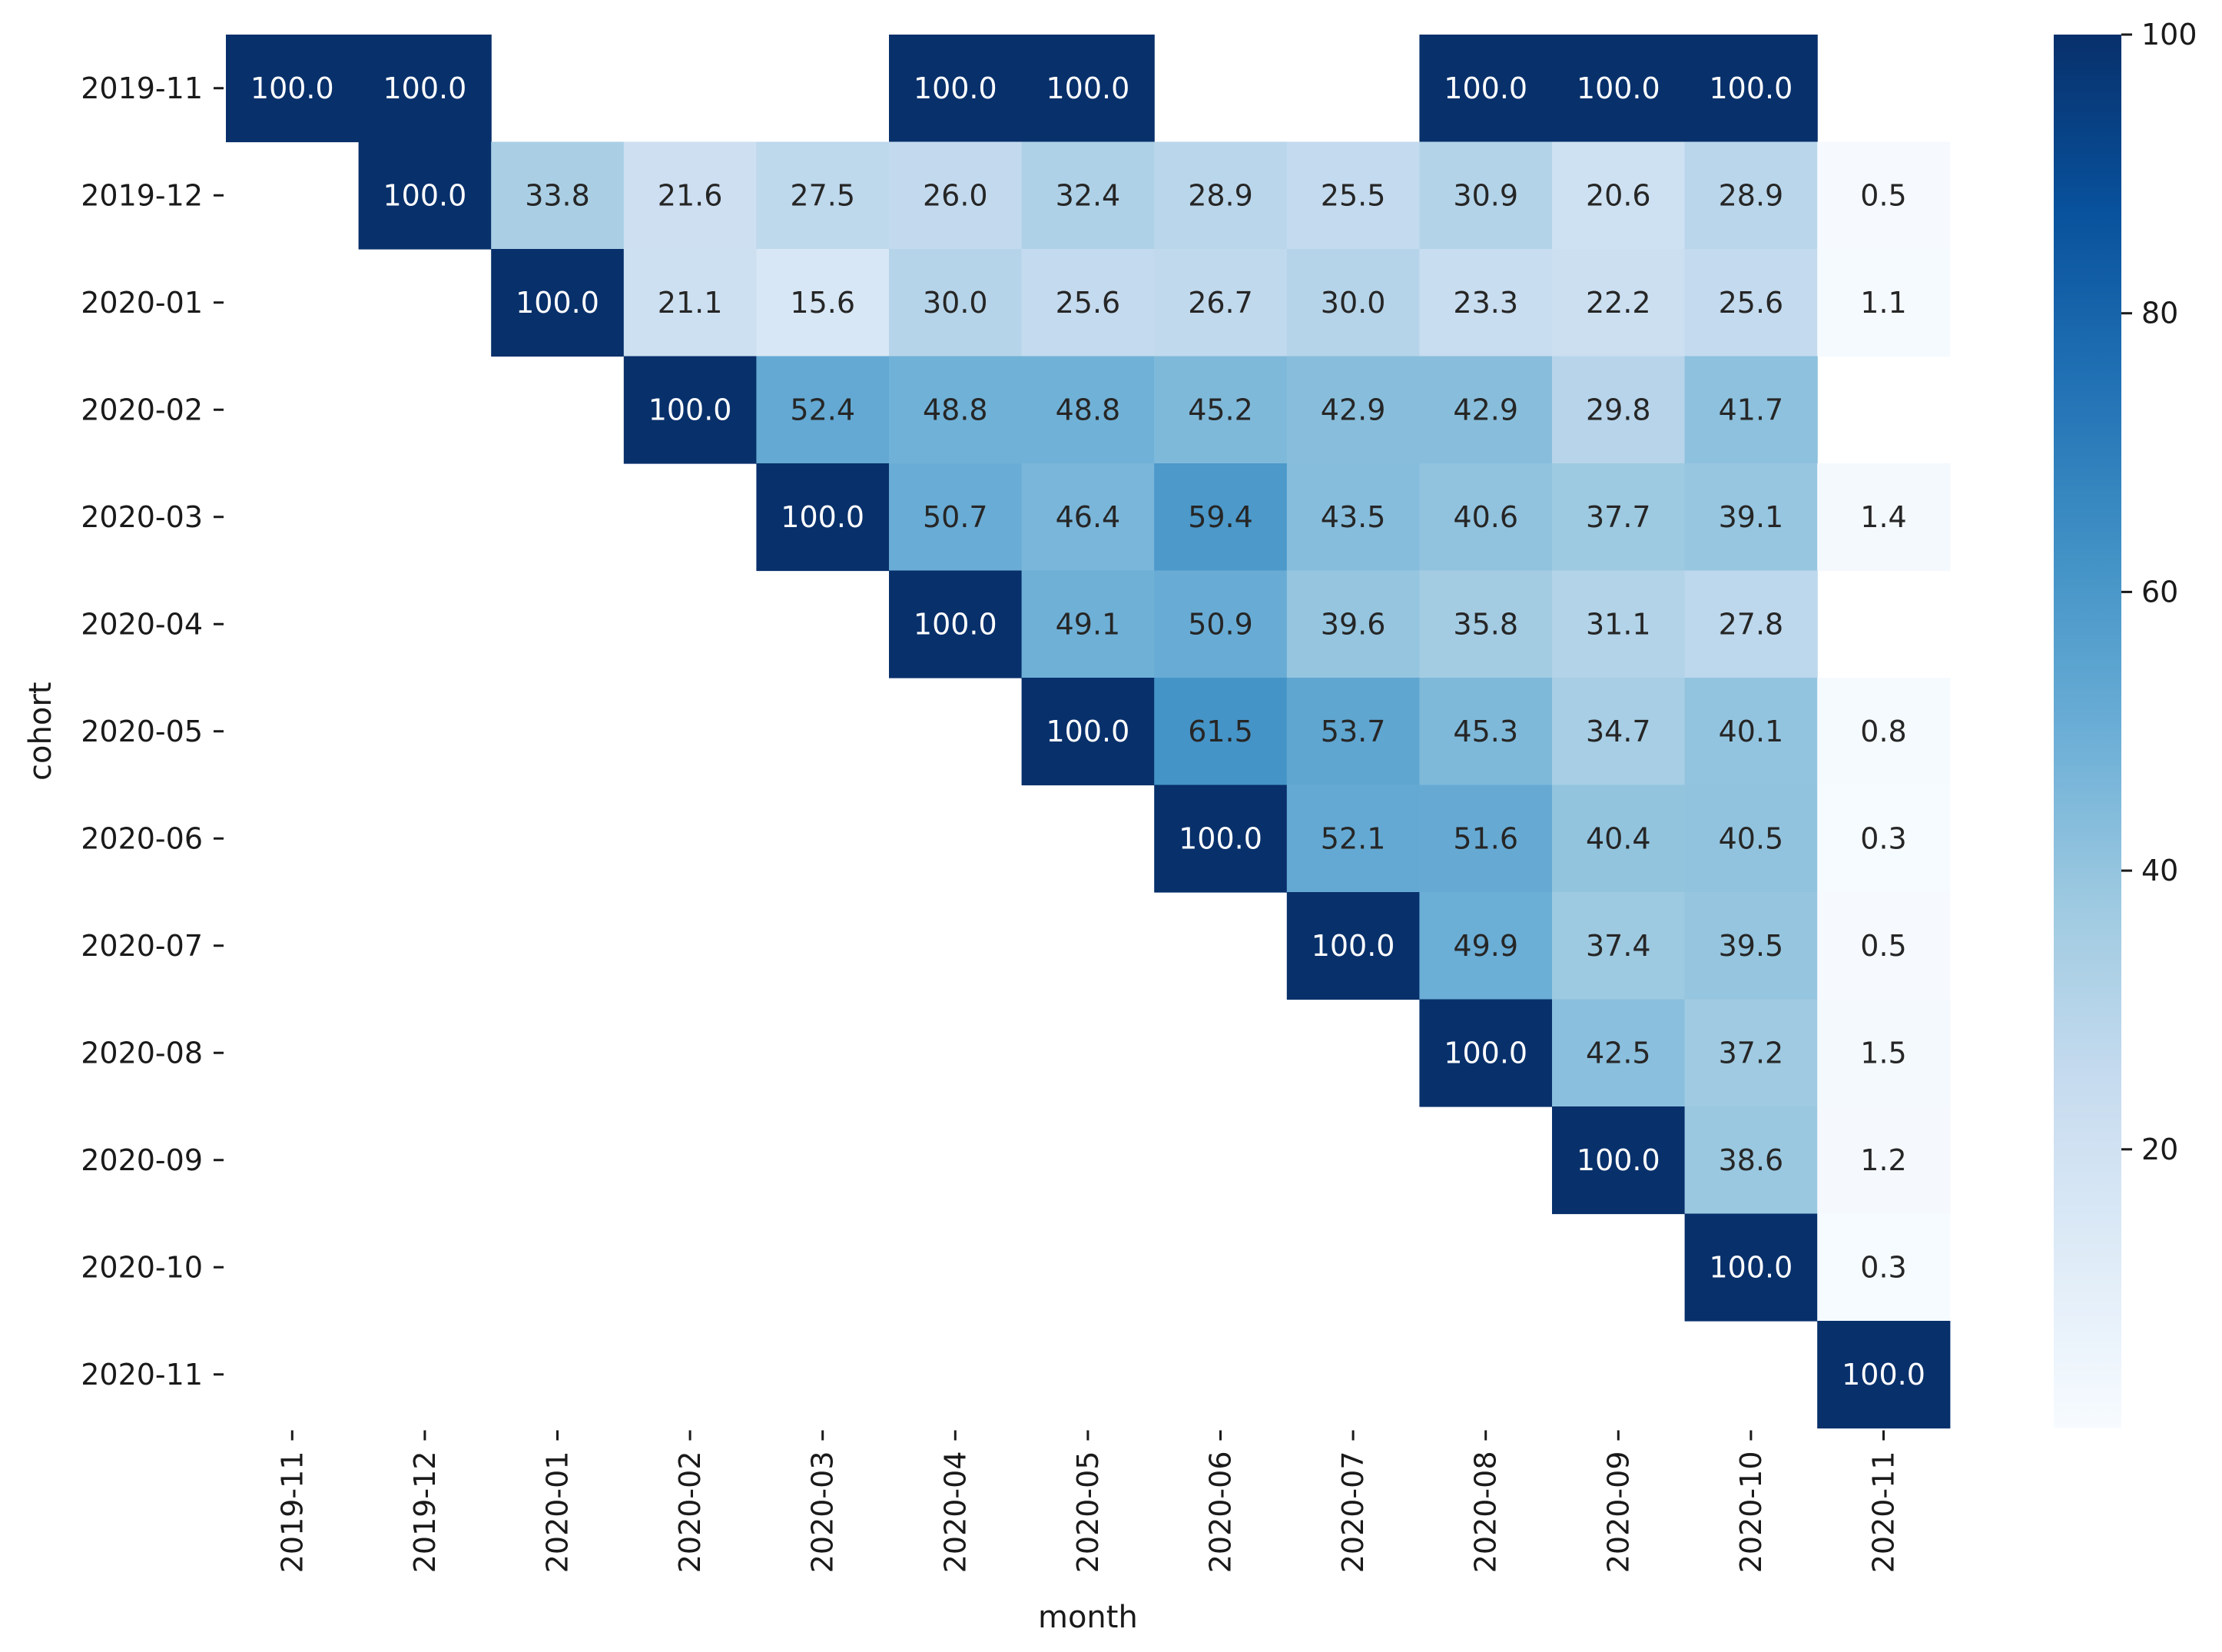 The width and height of the screenshot is (2222, 1652). I want to click on y-tick-label: 2020-08, so click(142, 1053).